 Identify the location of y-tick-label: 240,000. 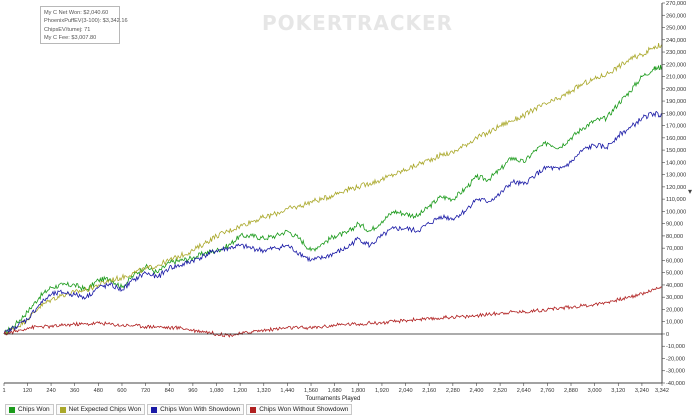
(676, 41).